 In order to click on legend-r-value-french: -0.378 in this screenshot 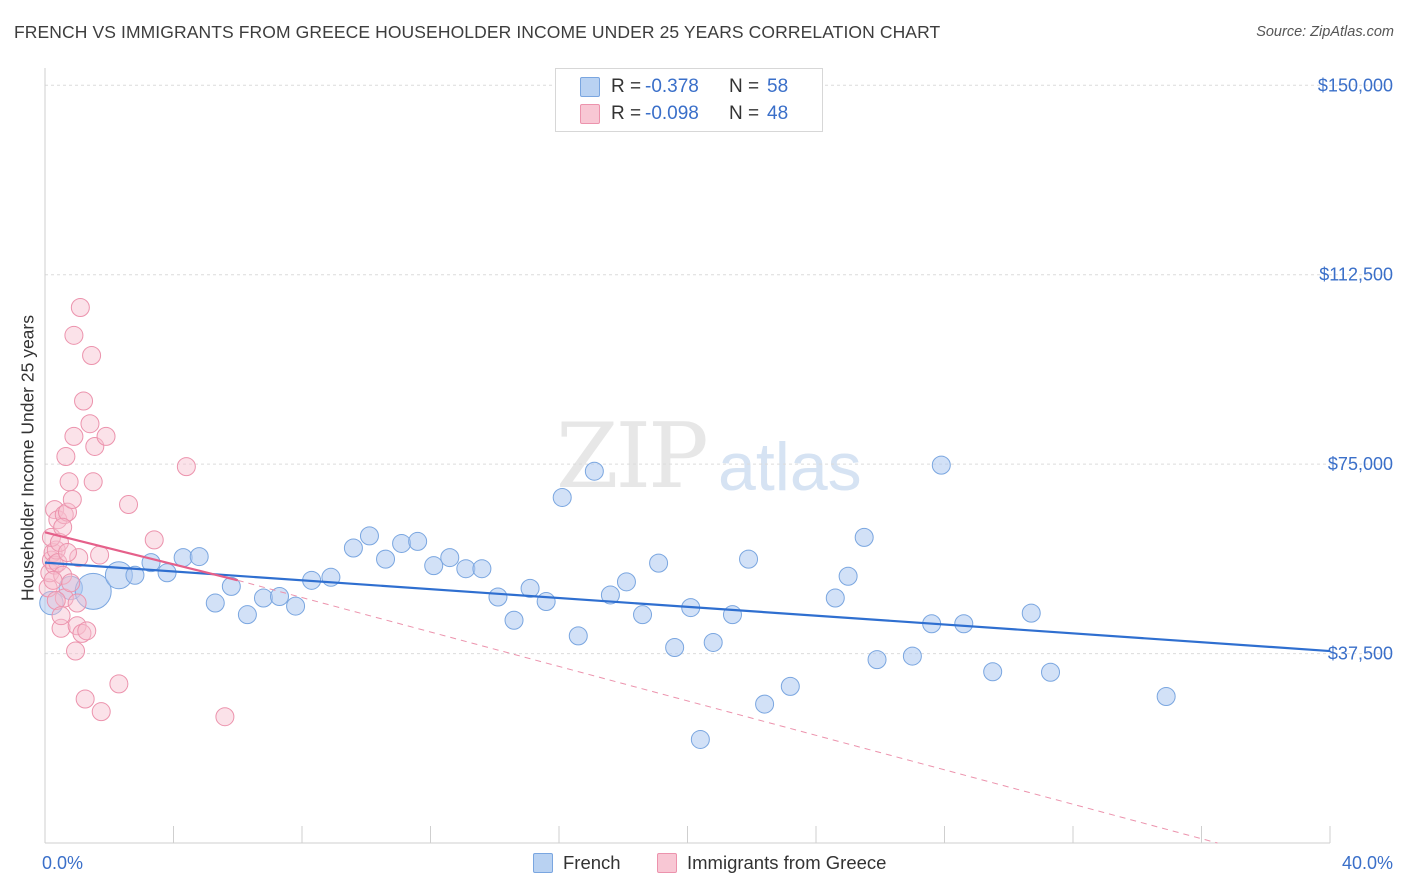, I will do `click(672, 86)`.